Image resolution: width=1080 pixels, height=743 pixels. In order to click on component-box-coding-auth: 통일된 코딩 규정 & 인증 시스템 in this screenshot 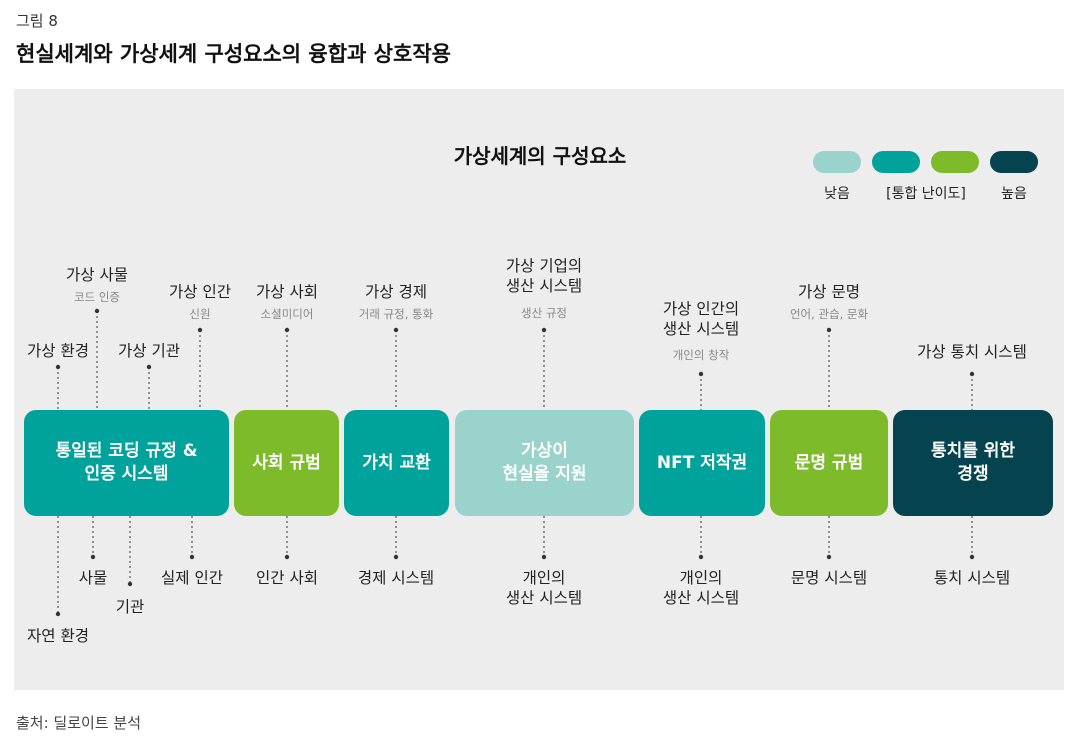, I will do `click(126, 463)`.